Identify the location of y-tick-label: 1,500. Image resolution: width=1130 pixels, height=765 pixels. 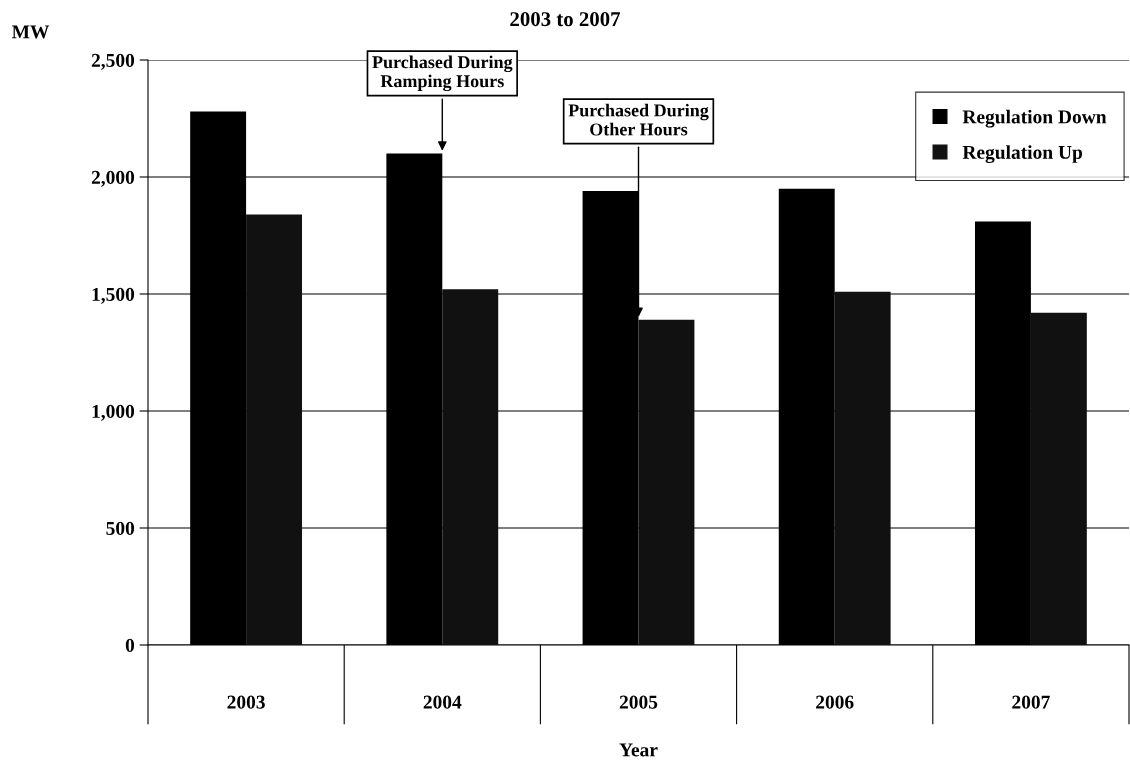
(113, 295).